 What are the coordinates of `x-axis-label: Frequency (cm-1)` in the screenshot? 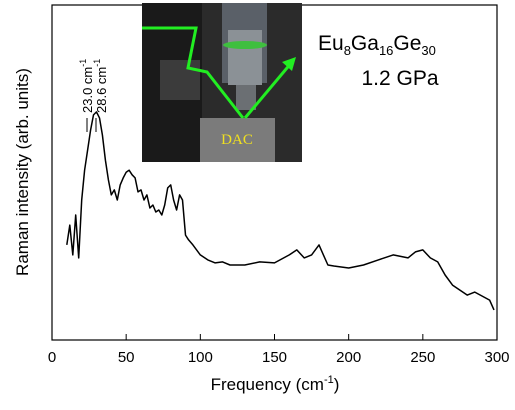 It's located at (275, 384).